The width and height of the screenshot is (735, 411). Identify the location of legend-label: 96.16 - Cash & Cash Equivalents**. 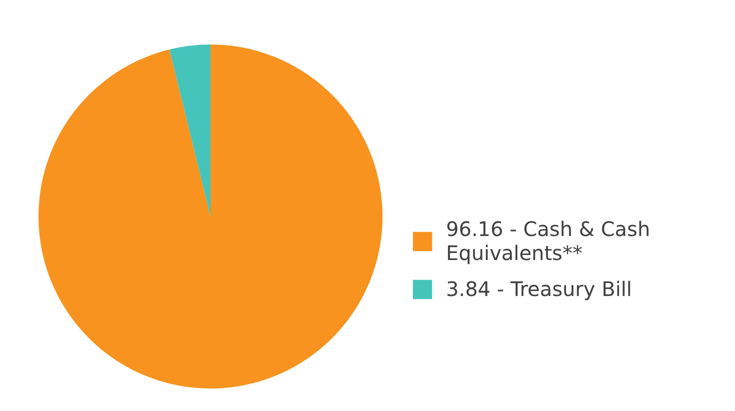
(548, 241).